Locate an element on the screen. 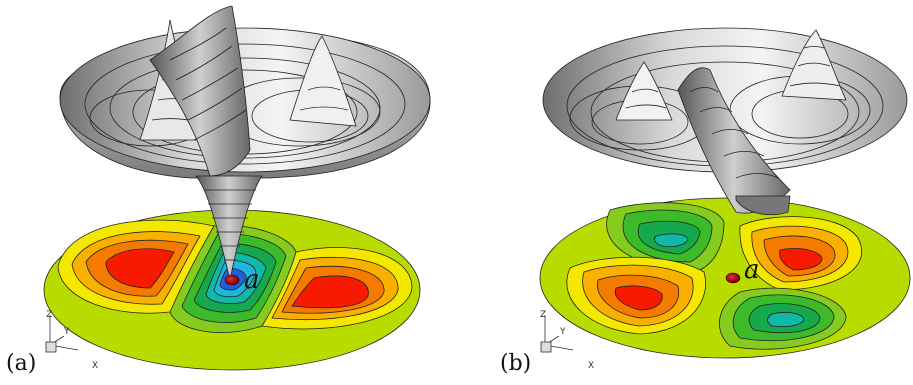 The height and width of the screenshot is (385, 913). ridge-a is located at coordinates (200, 91).